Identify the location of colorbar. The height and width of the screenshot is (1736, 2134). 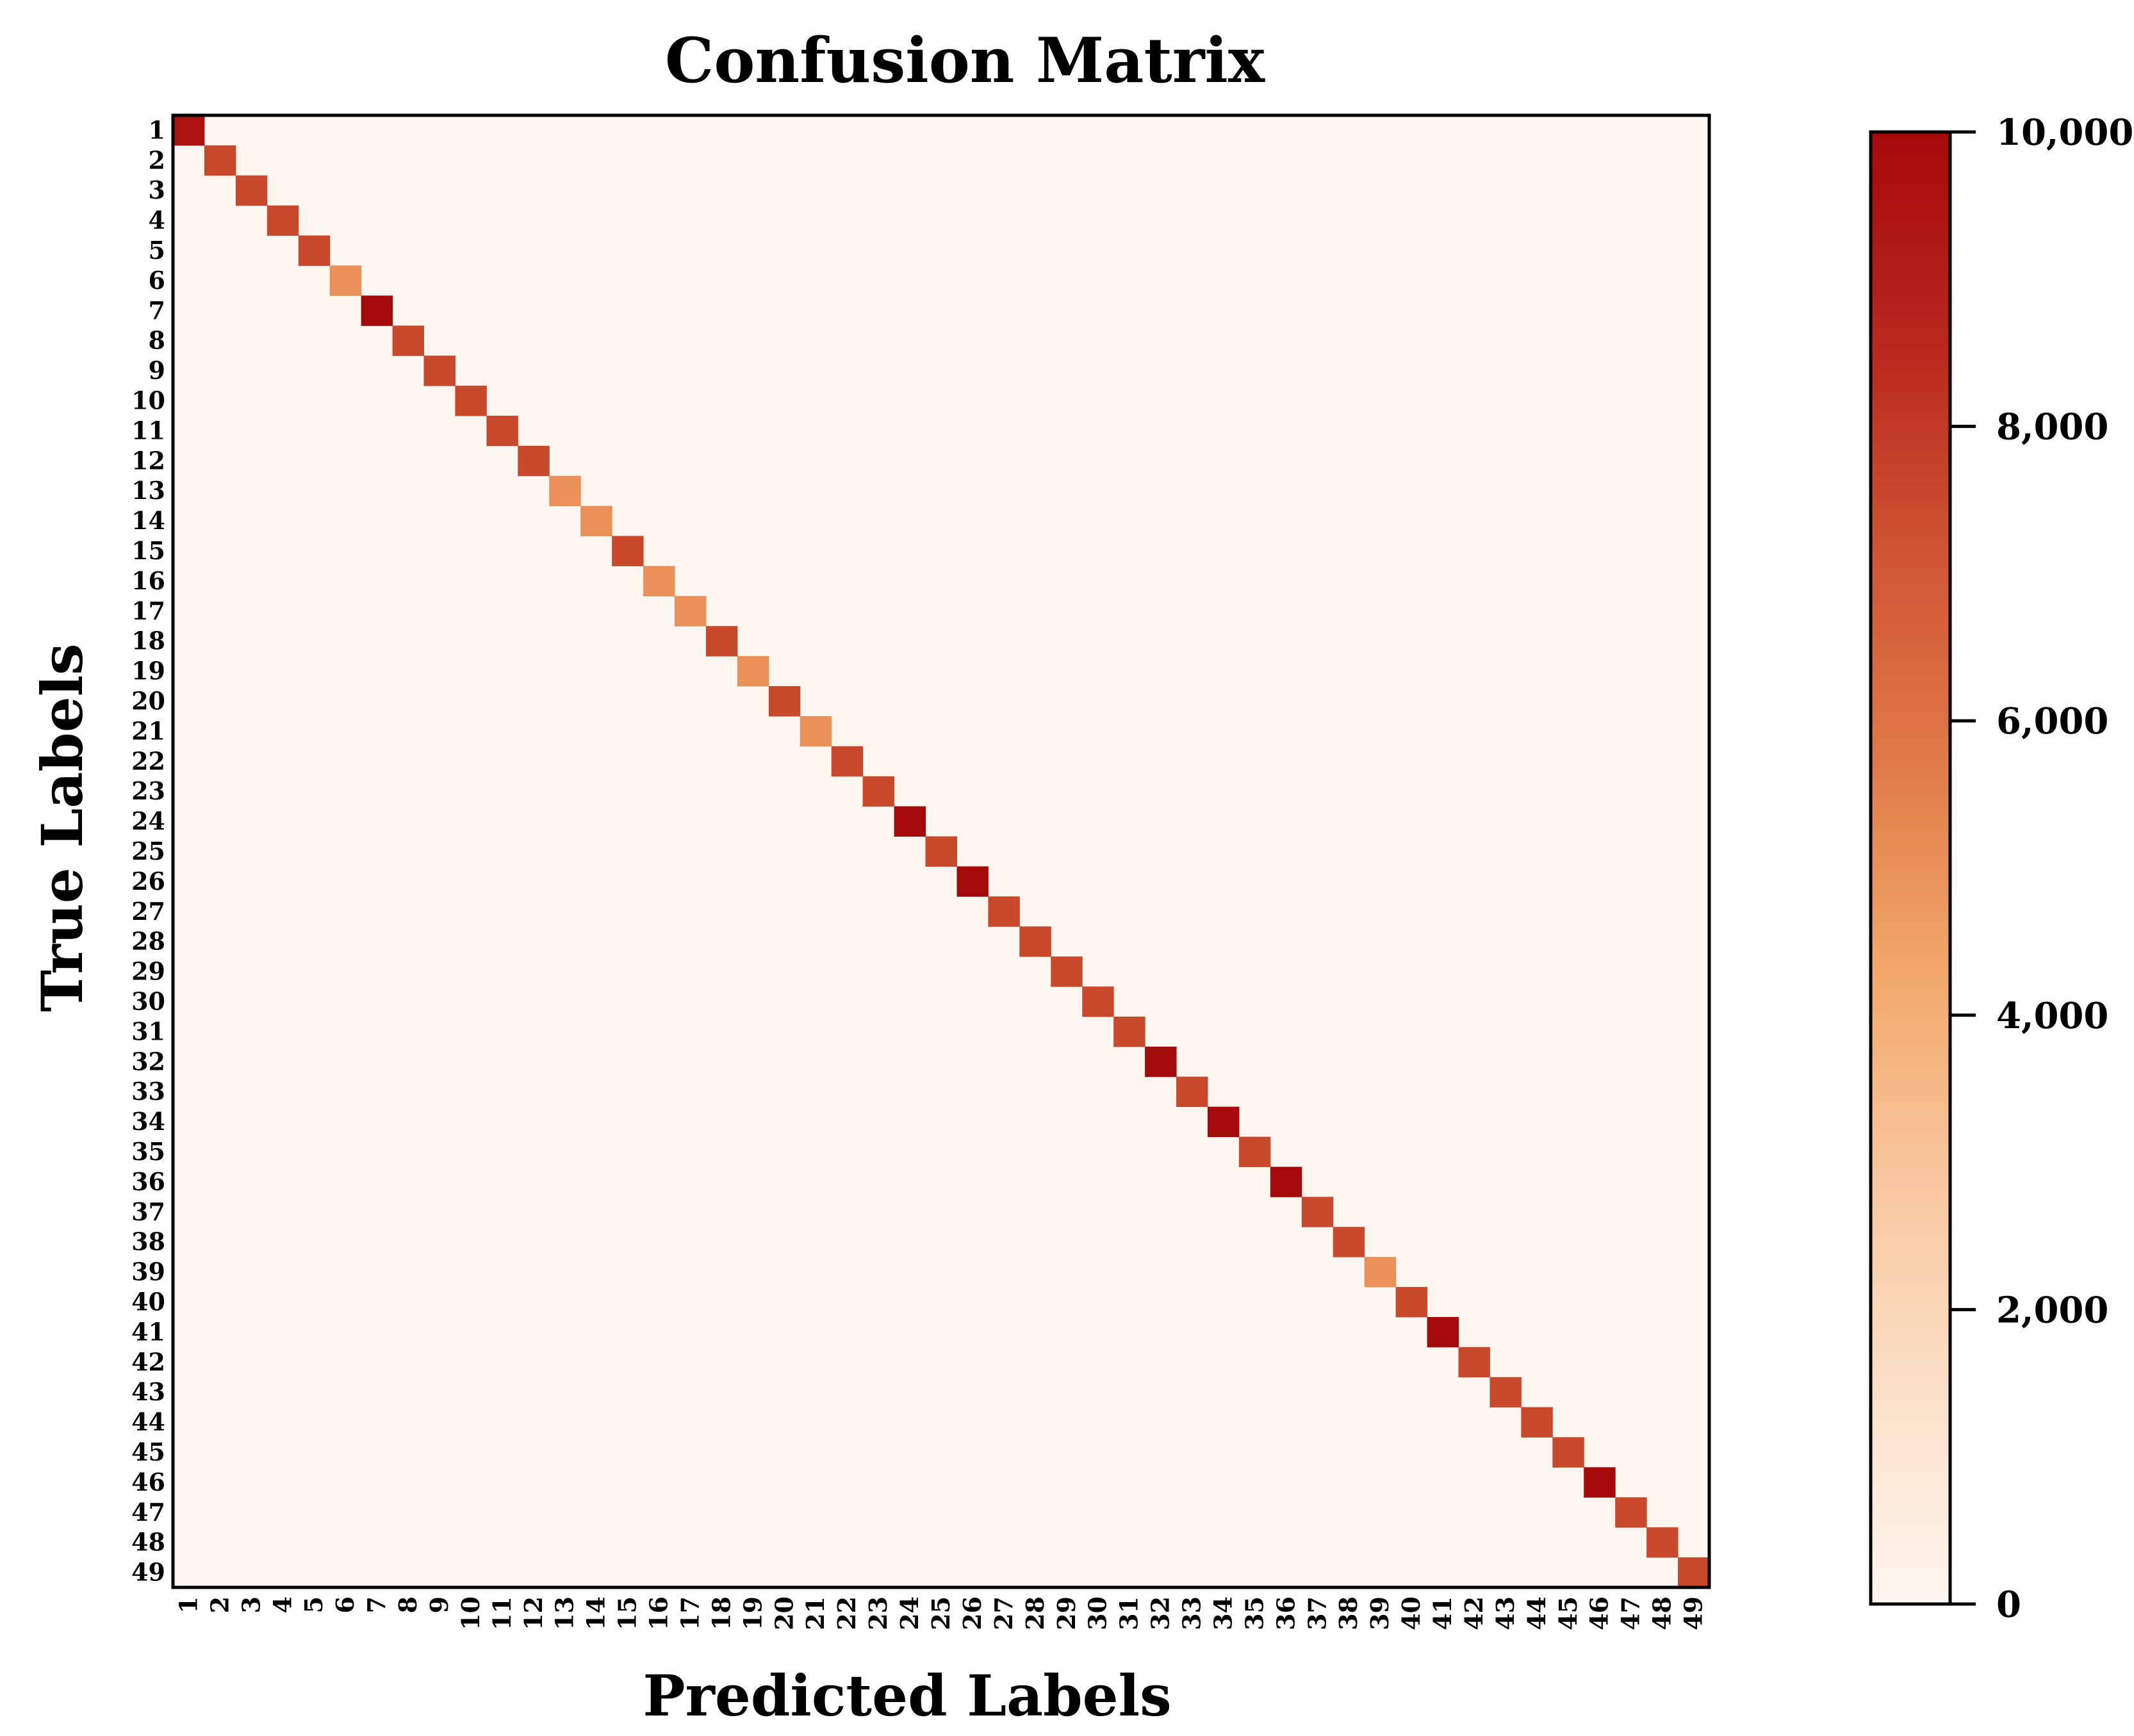
(1910, 868).